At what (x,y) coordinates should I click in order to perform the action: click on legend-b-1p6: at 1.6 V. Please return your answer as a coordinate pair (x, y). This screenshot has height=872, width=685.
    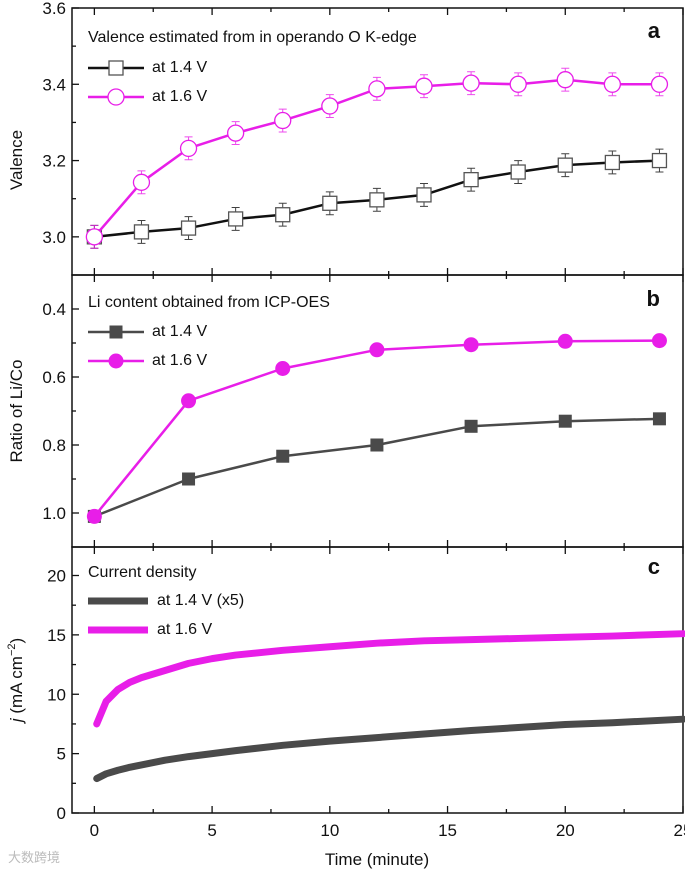
    Looking at the image, I should click on (179, 360).